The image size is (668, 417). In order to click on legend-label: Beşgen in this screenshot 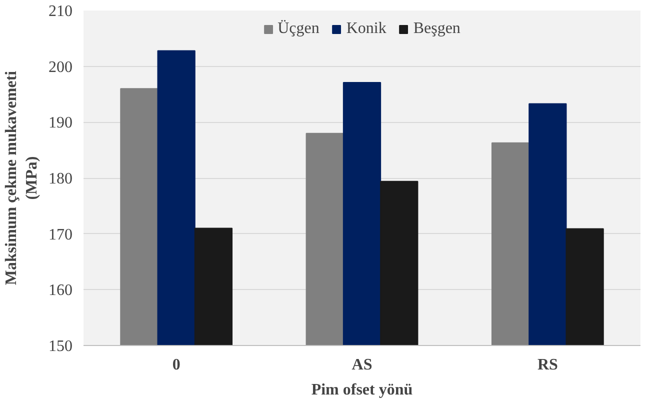, I will do `click(436, 29)`.